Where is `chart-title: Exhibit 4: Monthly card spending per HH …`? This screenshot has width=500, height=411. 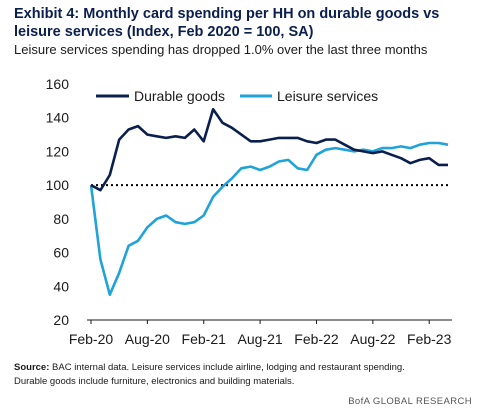
chart-title: Exhibit 4: Monthly card spending per HH … is located at coordinates (227, 23).